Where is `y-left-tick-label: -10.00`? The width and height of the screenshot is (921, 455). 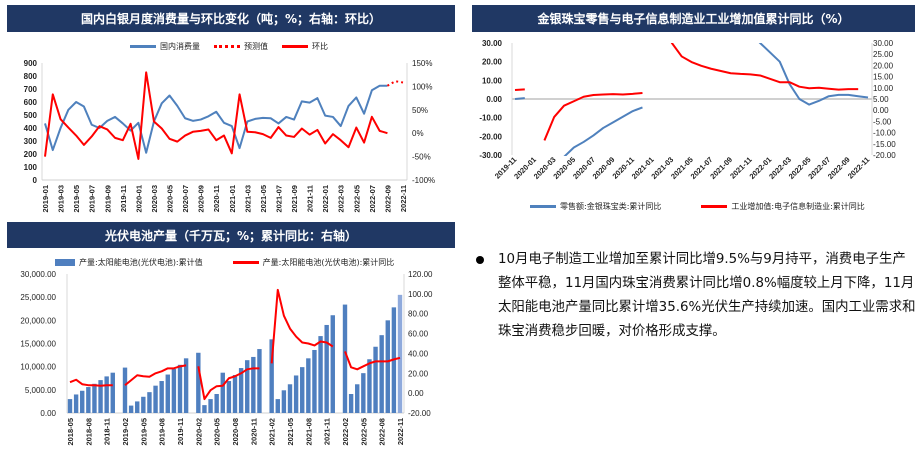
y-left-tick-label: -10.00 is located at coordinates (490, 118).